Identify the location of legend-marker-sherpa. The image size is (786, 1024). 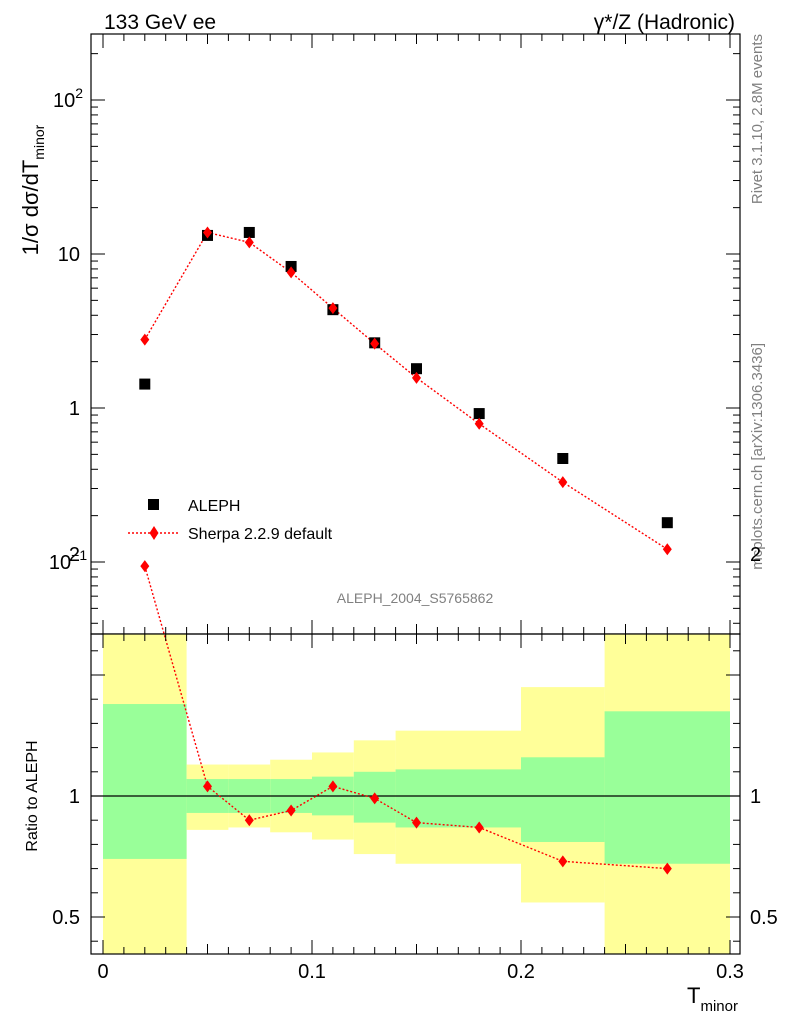
(154, 533).